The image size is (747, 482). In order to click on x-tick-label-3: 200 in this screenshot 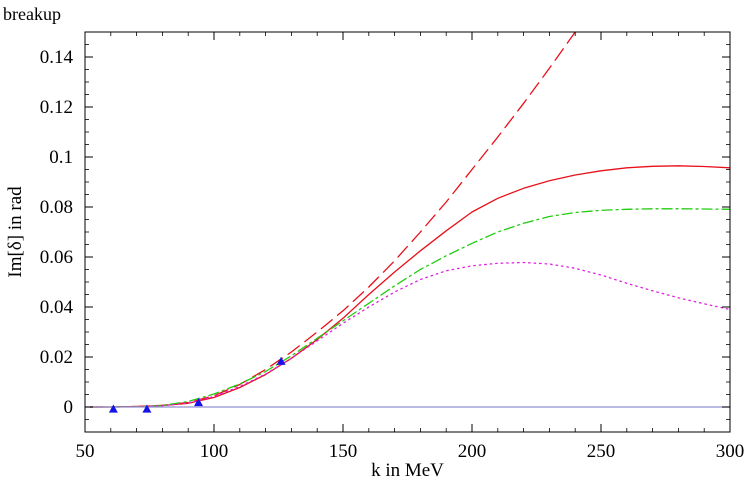, I will do `click(472, 451)`.